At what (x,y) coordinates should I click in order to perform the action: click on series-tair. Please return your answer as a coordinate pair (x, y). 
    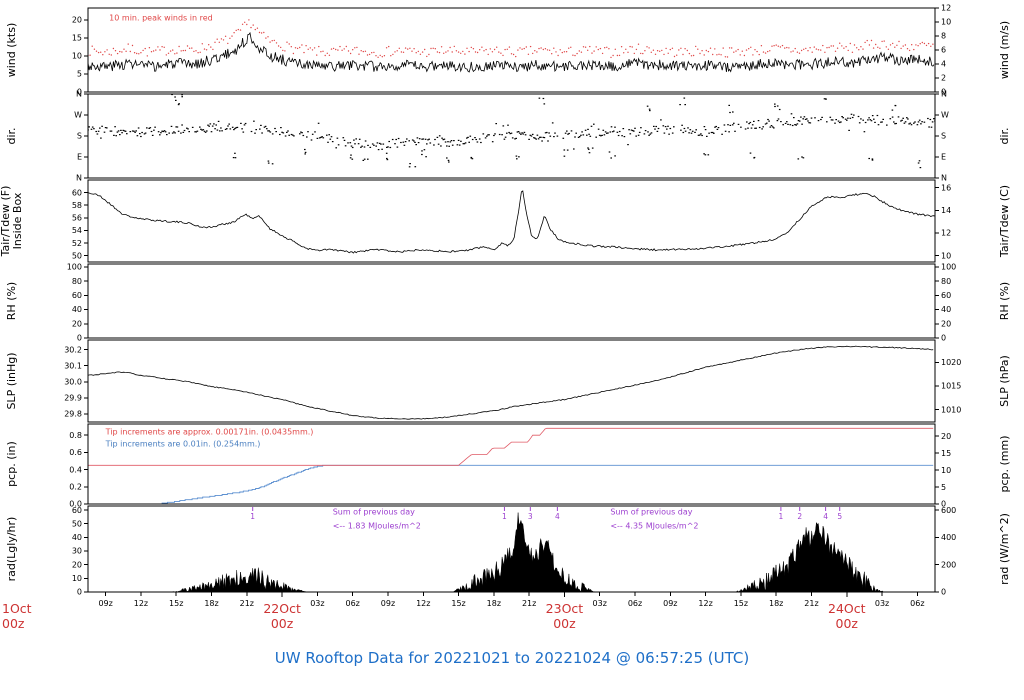
    Looking at the image, I should click on (511, 222).